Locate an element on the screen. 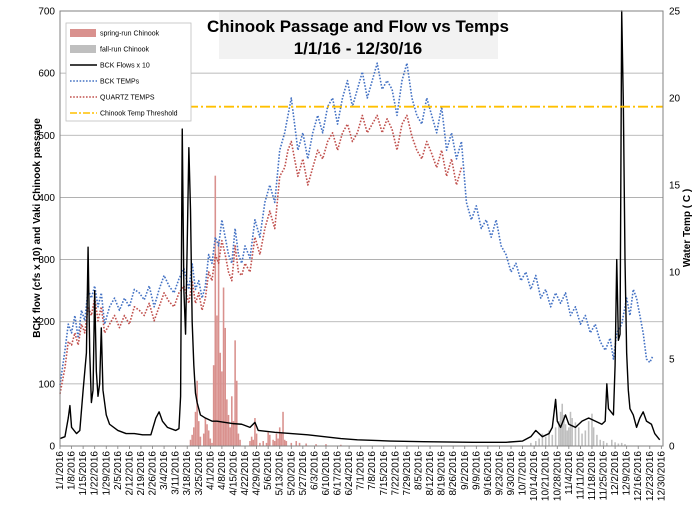  x-tick-label: 7/29/2016 is located at coordinates (407, 473).